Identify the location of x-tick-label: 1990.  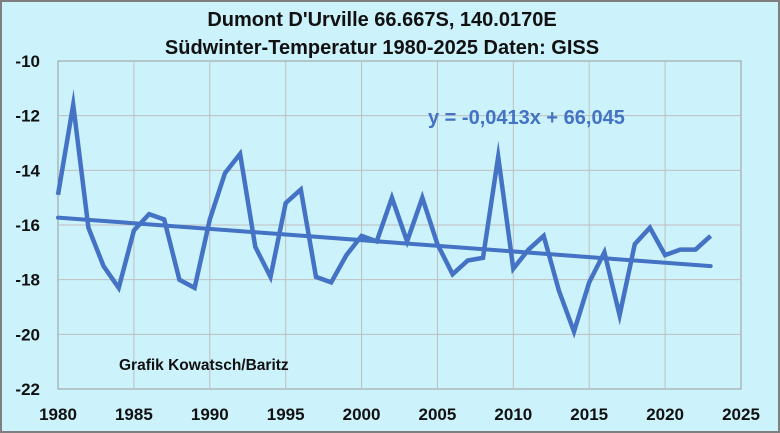
(210, 414).